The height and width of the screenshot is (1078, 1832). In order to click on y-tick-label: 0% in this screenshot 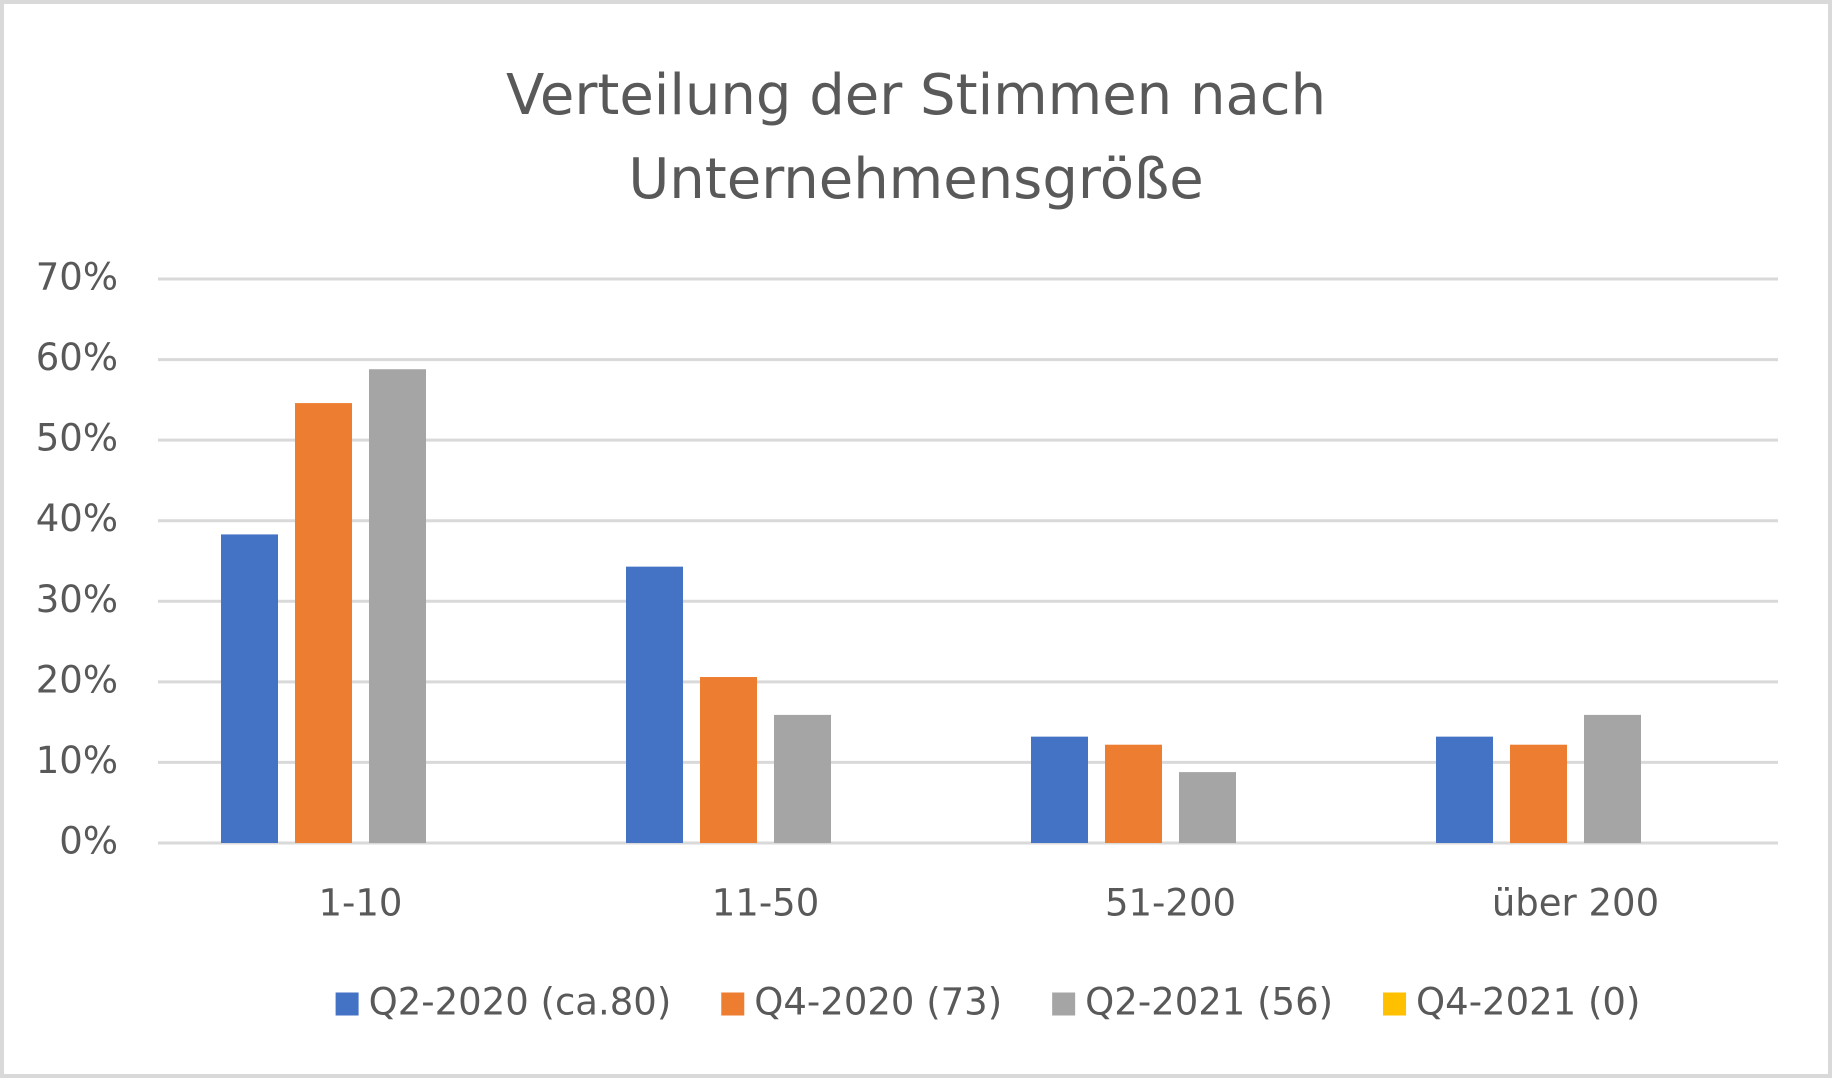, I will do `click(88, 841)`.